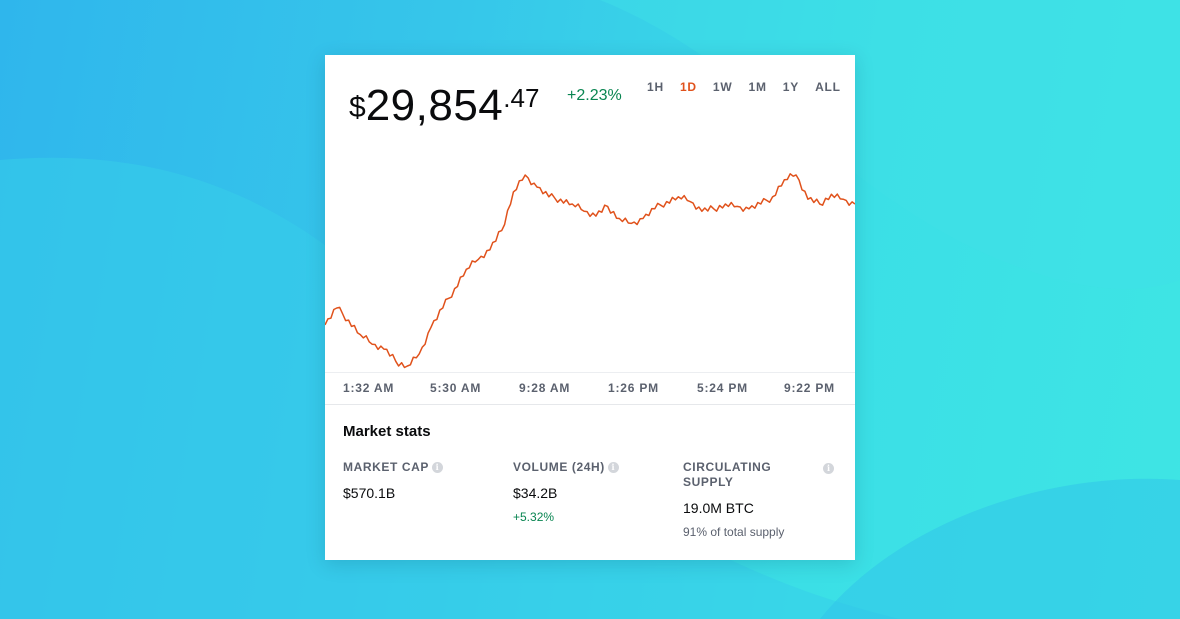  I want to click on stat-label-text: MARKET CAP, so click(386, 467).